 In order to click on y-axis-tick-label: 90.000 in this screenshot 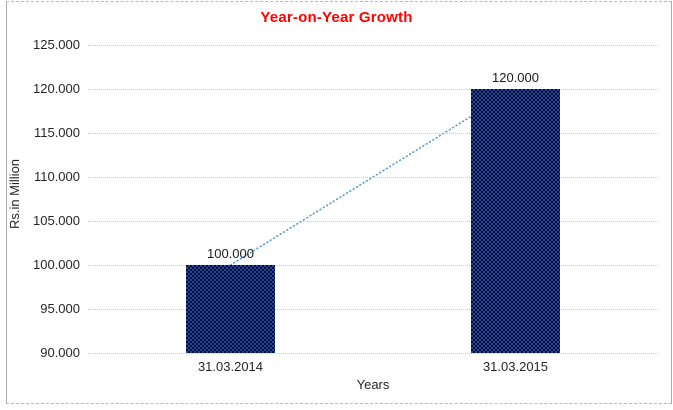, I will do `click(60, 352)`.